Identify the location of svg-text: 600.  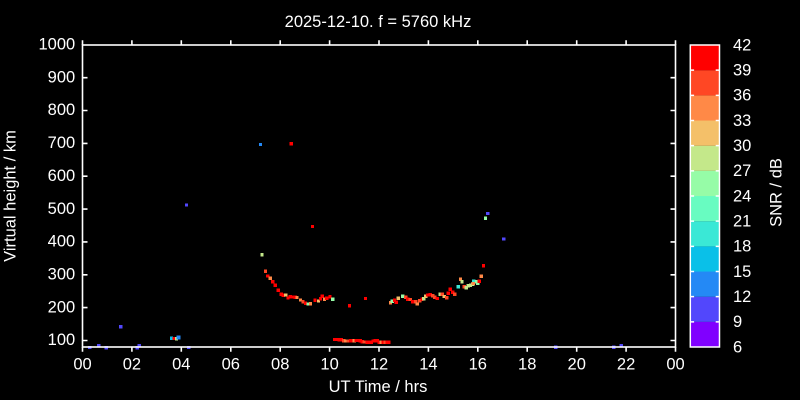
(62, 176).